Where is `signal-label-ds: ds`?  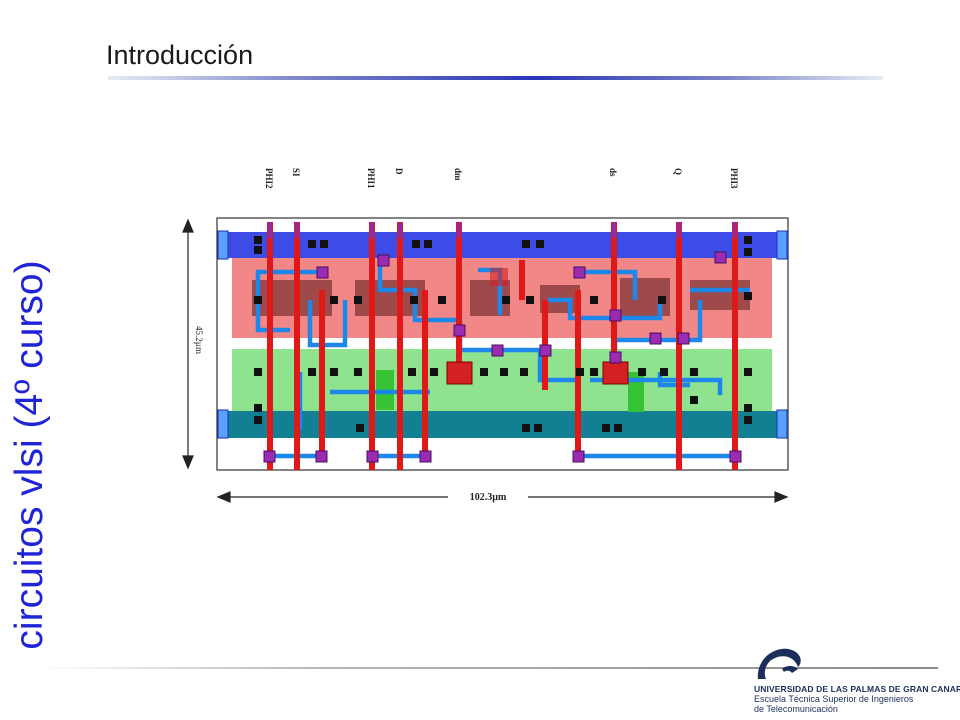
signal-label-ds: ds is located at coordinates (613, 172).